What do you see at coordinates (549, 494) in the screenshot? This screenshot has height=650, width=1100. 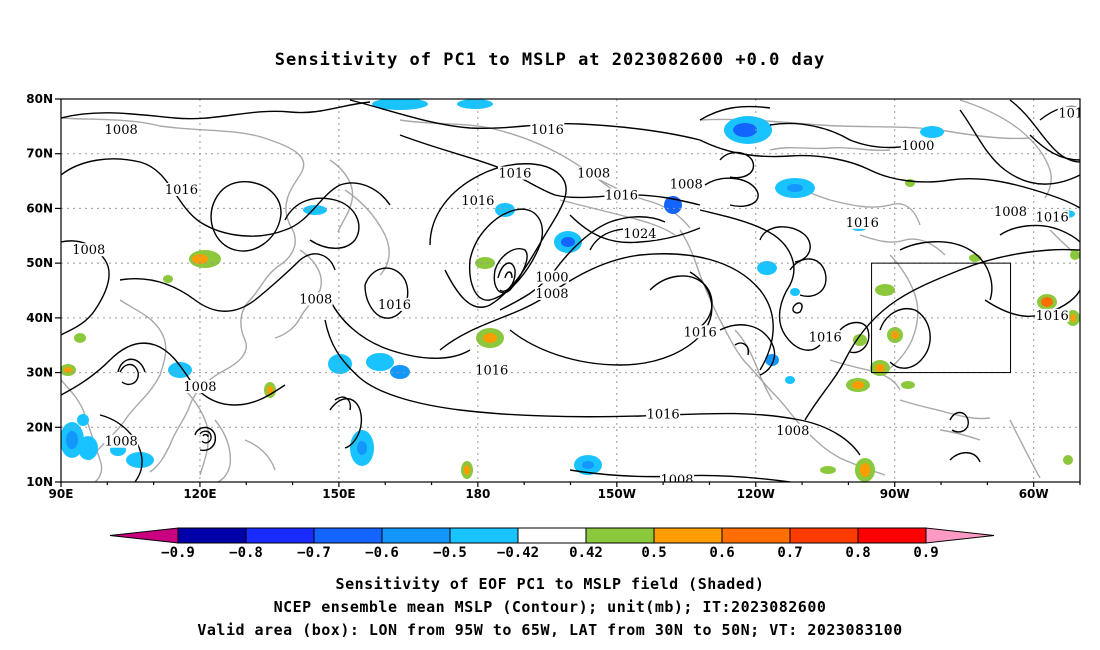 I see `lon-tick-labels: 90E 120E 150E 180 150W 120W 90W 60W` at bounding box center [549, 494].